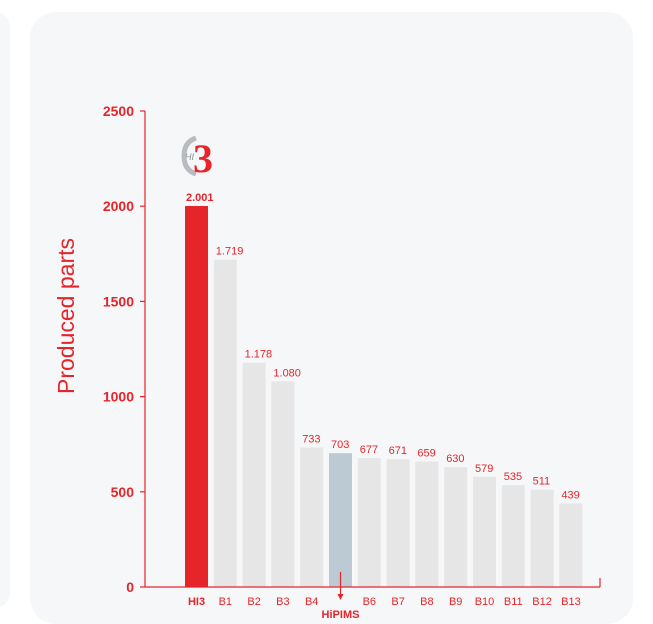  What do you see at coordinates (311, 602) in the screenshot?
I see `x-tick-label-b4: B4` at bounding box center [311, 602].